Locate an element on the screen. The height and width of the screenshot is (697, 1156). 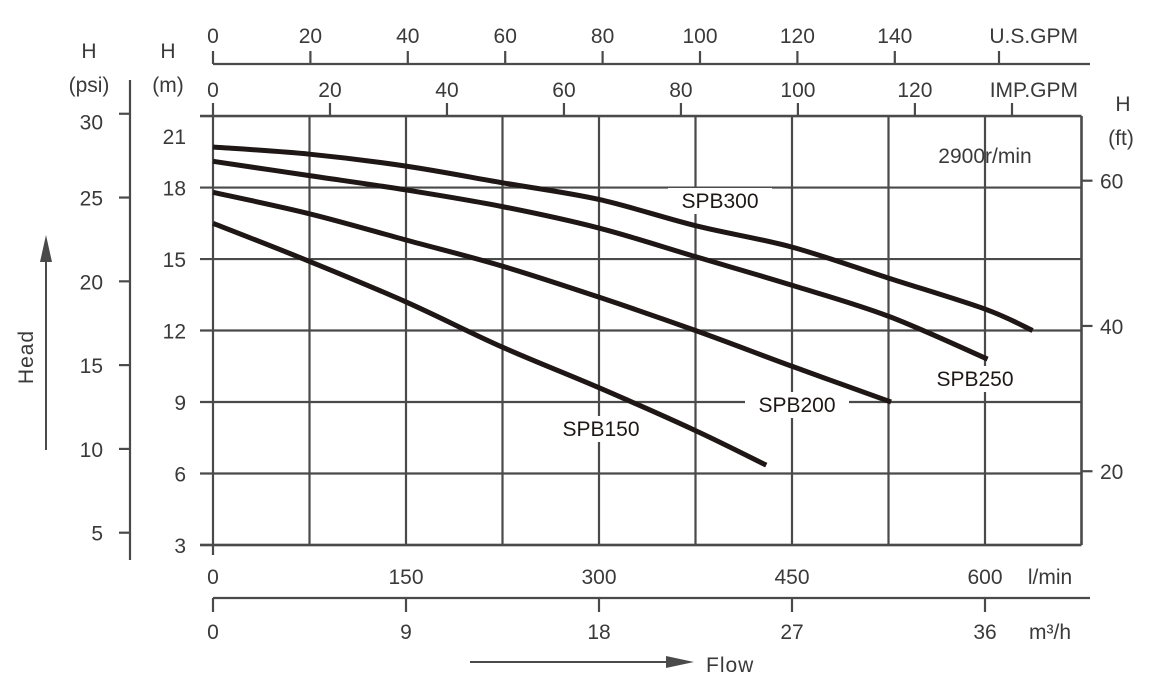
series-label-spb250: SPB250 is located at coordinates (974, 379).